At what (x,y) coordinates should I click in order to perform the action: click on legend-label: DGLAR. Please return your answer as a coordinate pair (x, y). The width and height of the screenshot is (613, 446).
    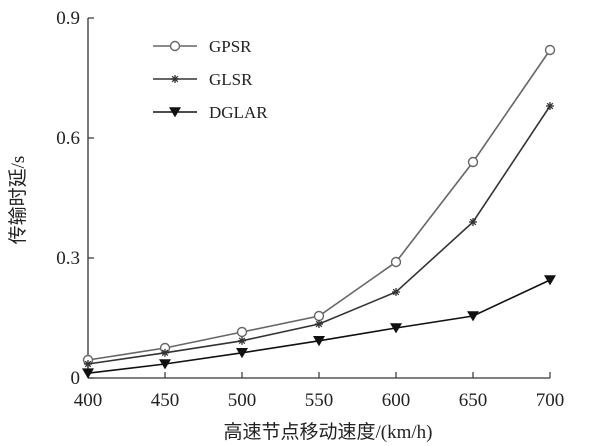
    Looking at the image, I should click on (238, 112).